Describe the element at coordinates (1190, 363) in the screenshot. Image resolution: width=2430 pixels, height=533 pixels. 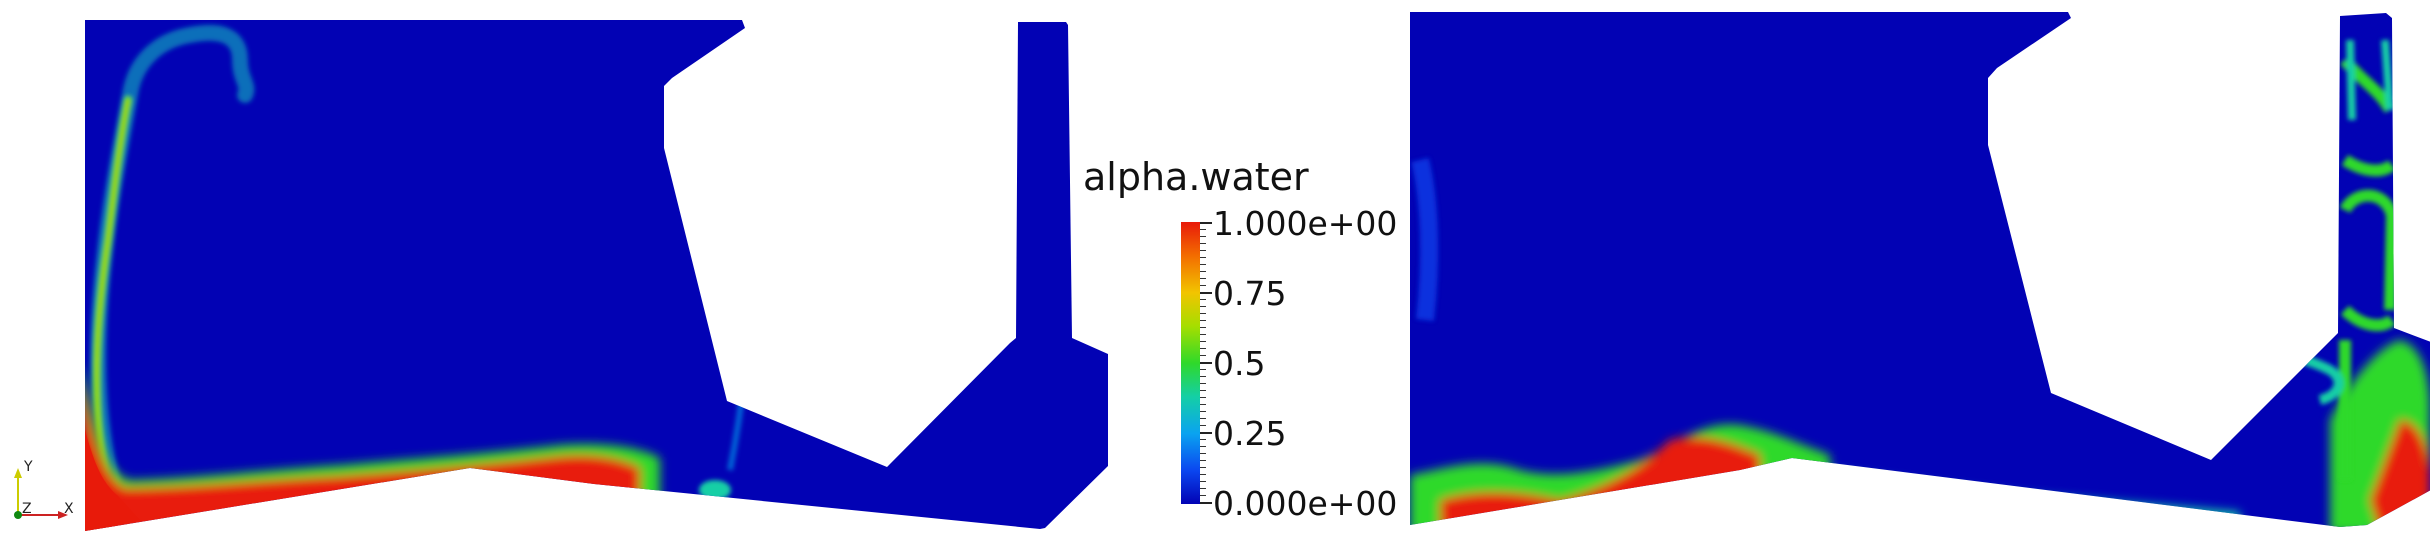
I see `colorbar-gradient` at that location.